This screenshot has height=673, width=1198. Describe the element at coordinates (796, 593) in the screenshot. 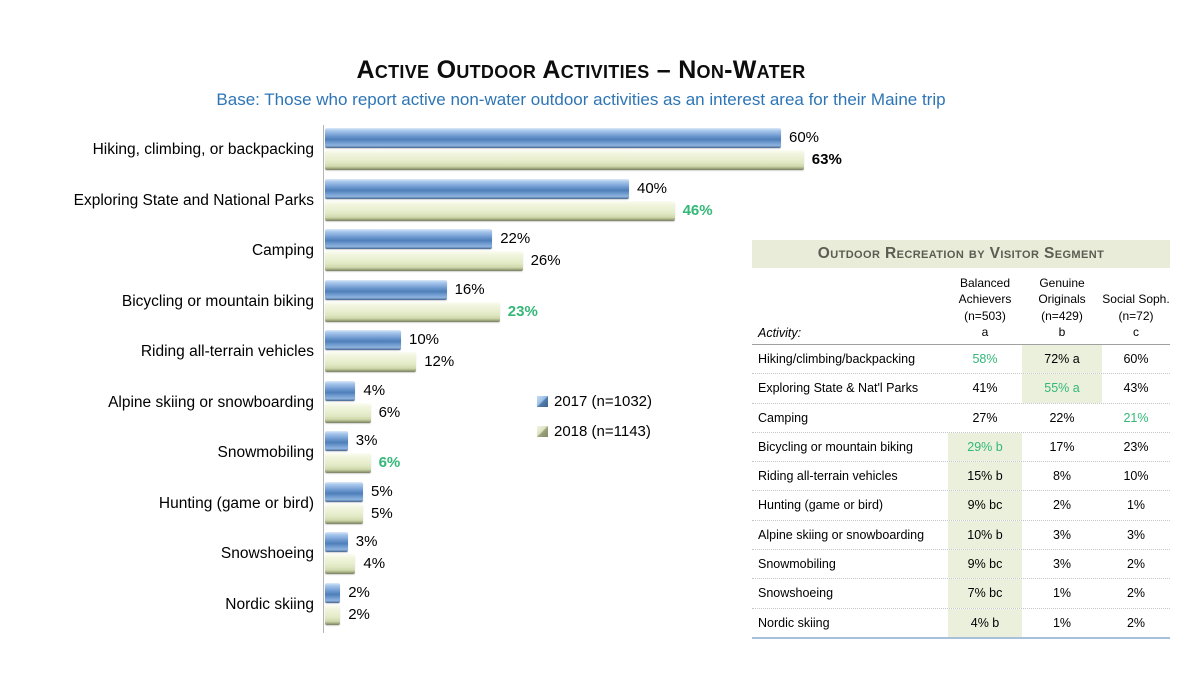

I see `activity-cell: Snowshoeing` at that location.